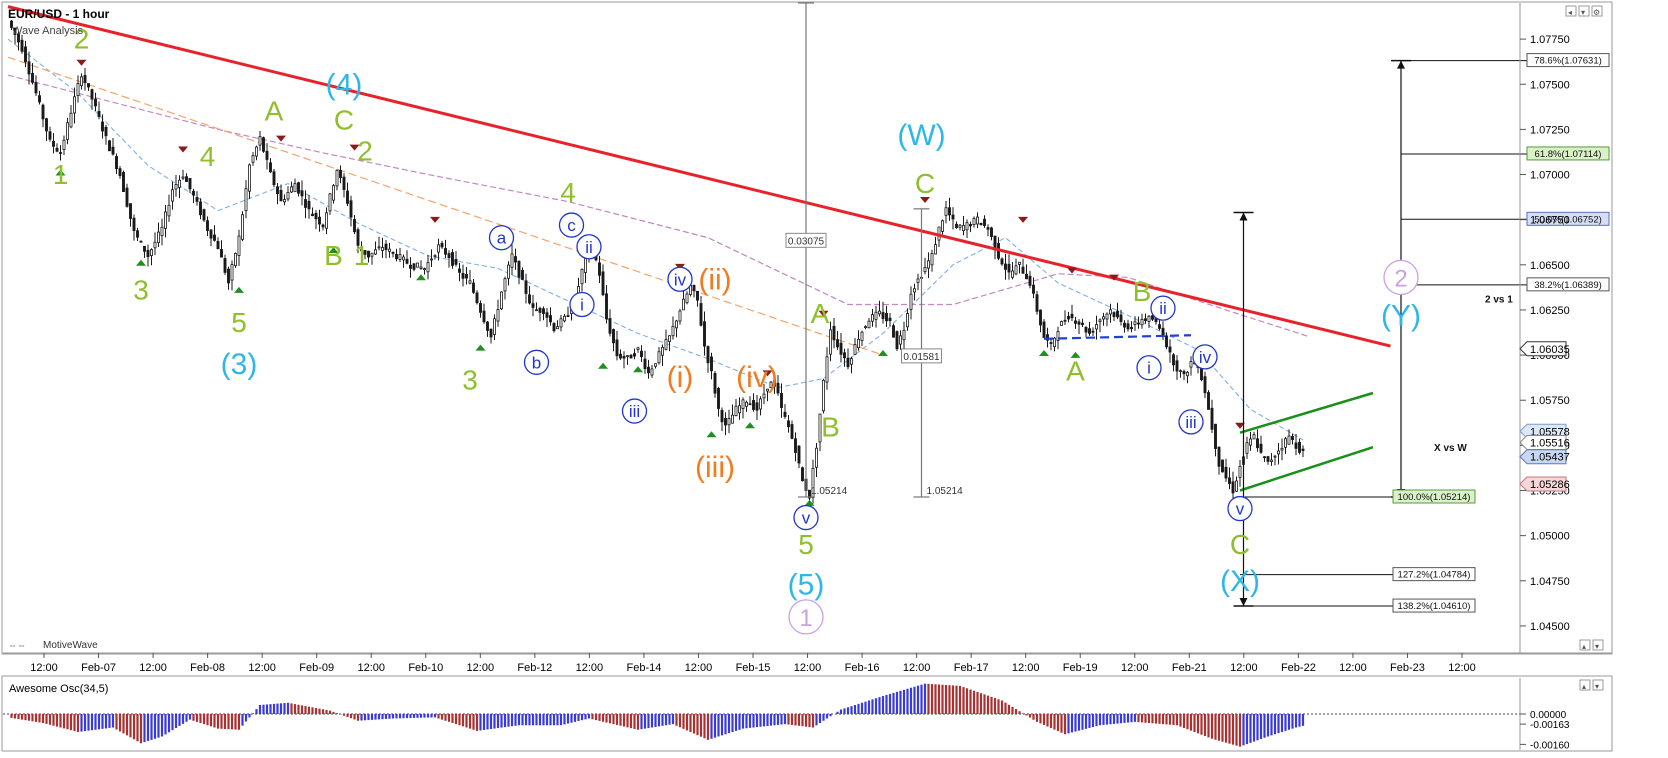 The image size is (1668, 758). What do you see at coordinates (1298, 668) in the screenshot?
I see `time-tick-label: Feb-22` at bounding box center [1298, 668].